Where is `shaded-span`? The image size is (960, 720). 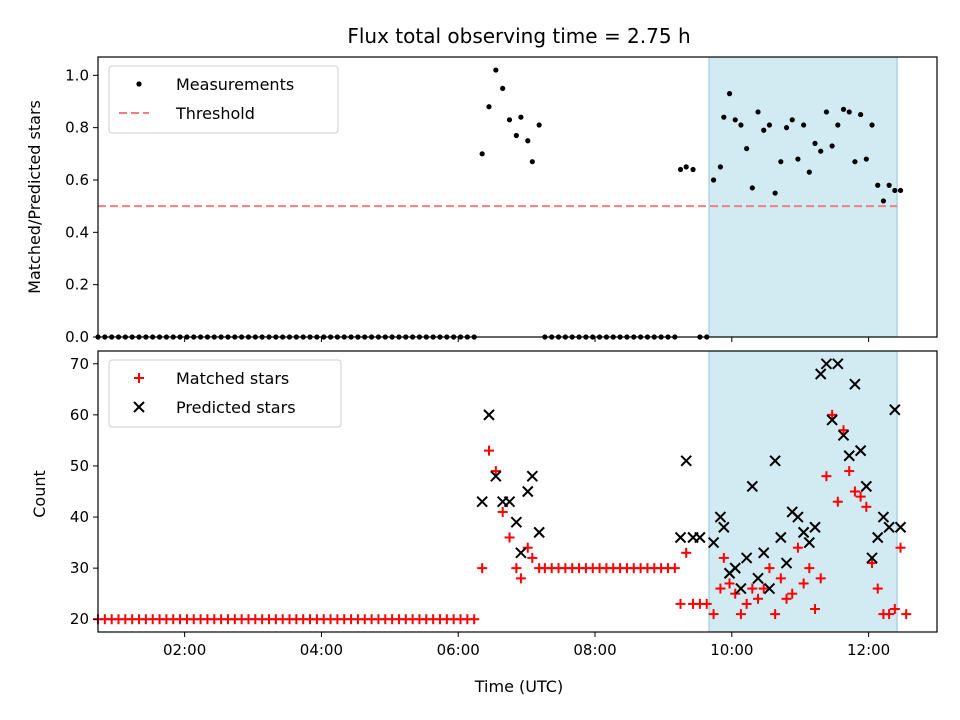
shaded-span is located at coordinates (803, 491).